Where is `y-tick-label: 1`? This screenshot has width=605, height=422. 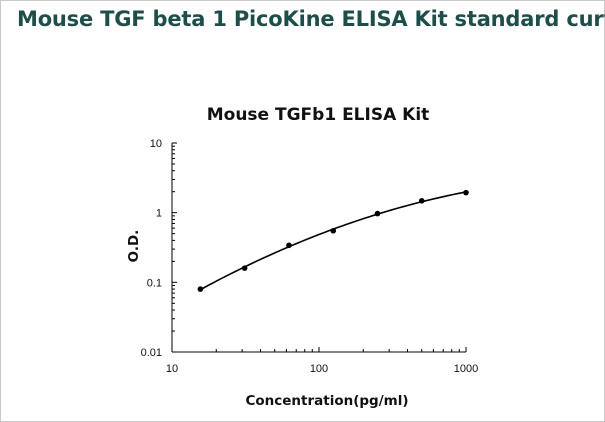
y-tick-label: 1 is located at coordinates (159, 214).